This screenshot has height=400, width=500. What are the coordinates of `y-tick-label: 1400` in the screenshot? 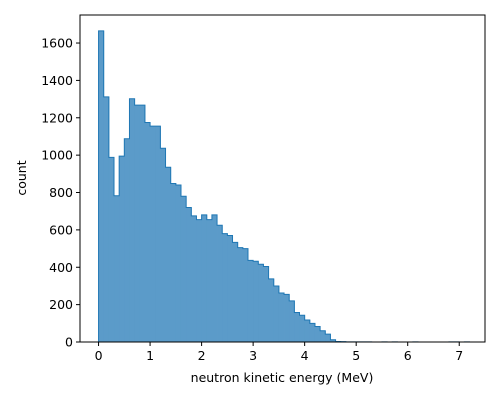 It's located at (57, 80).